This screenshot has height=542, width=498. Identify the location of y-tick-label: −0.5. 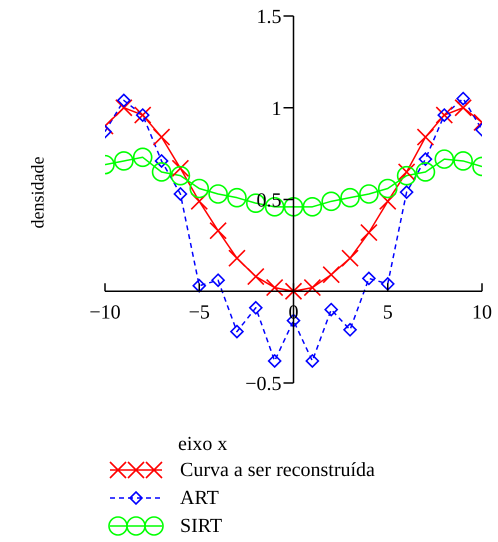
(263, 384).